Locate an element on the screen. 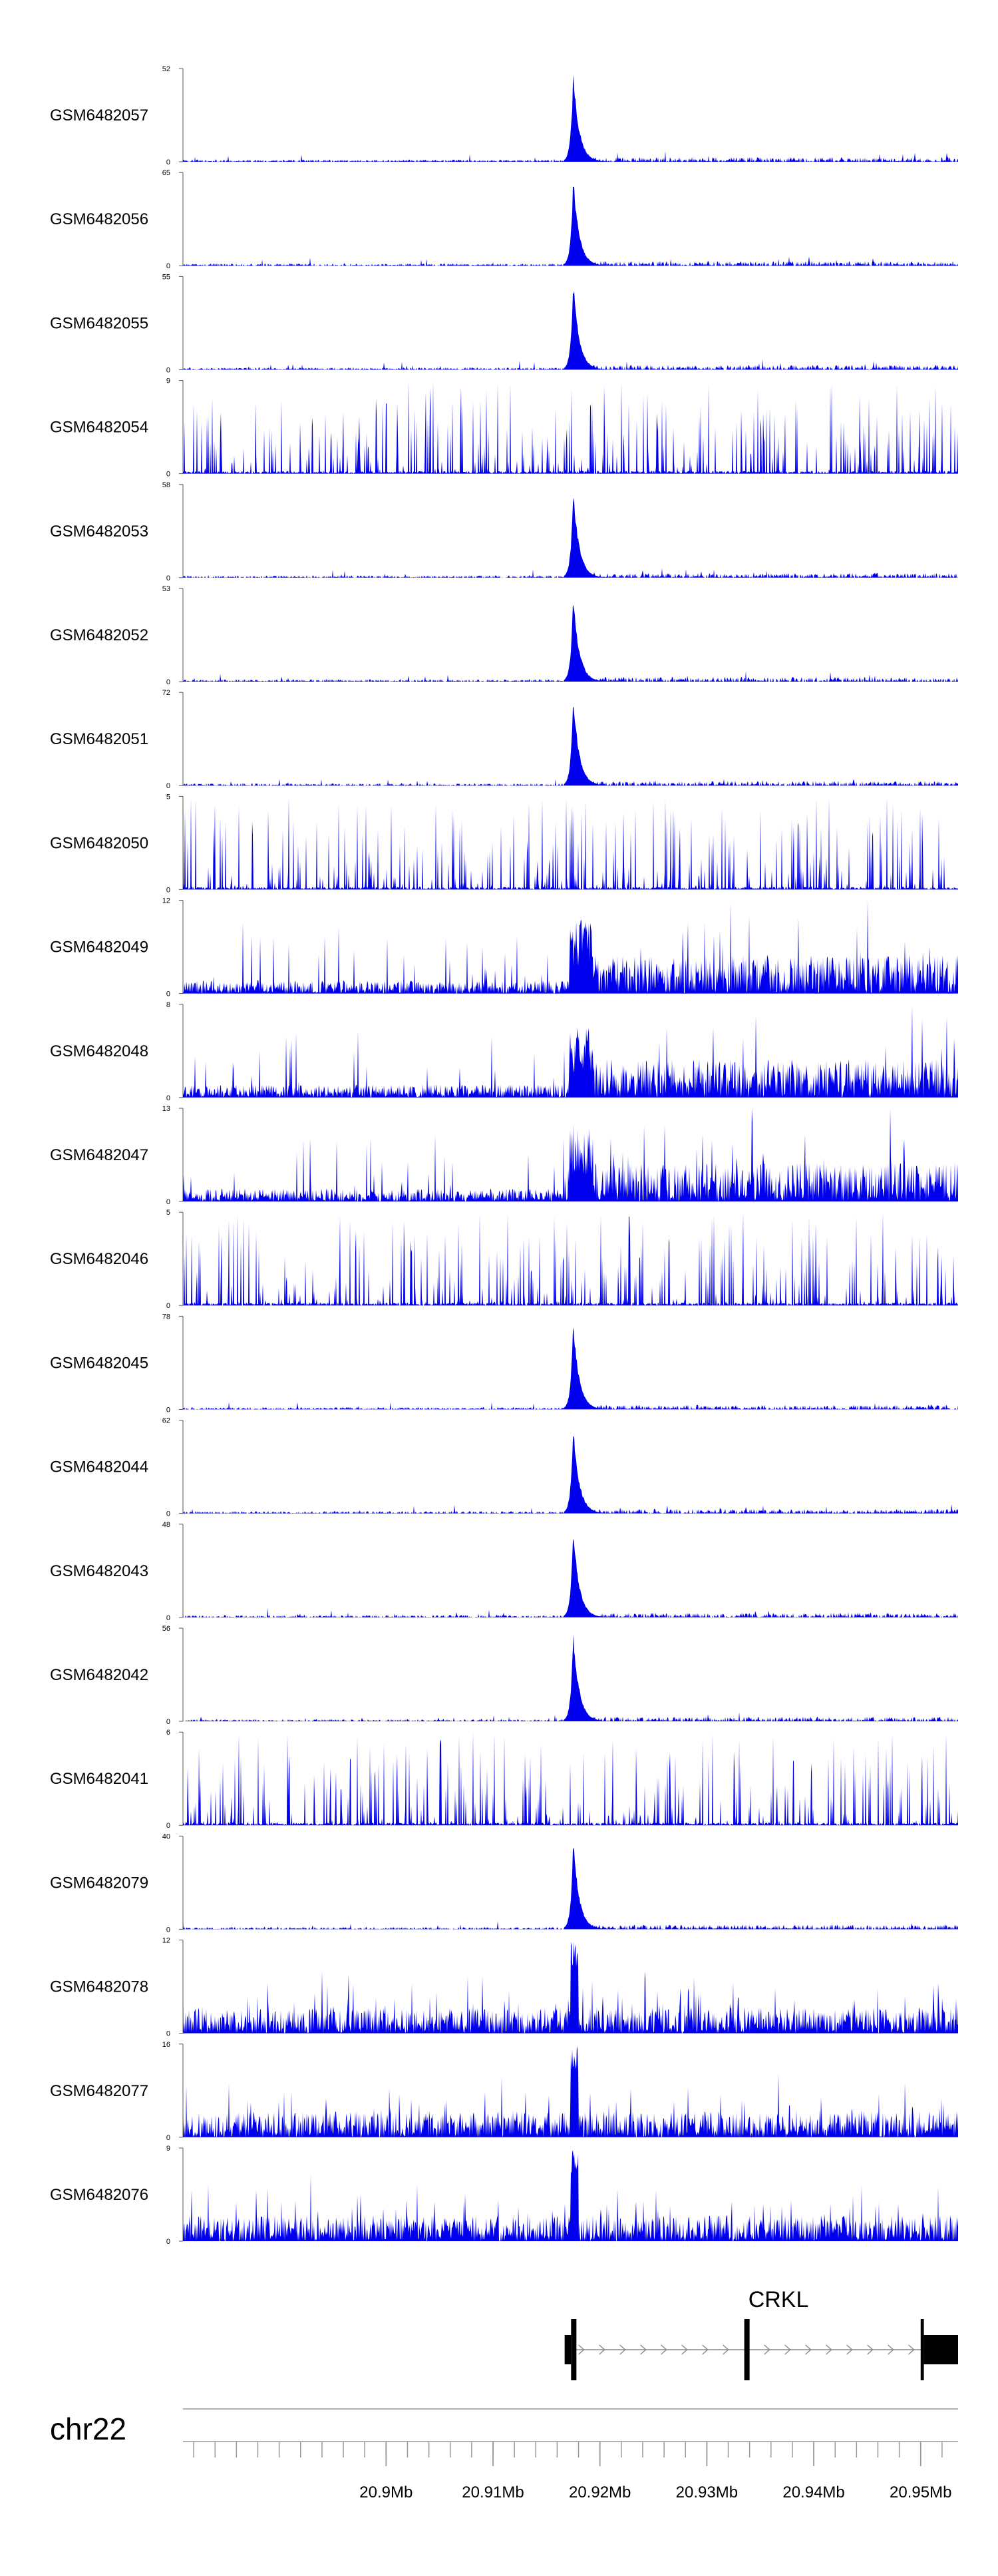  track-label: GSM6482041 is located at coordinates (99, 1779).